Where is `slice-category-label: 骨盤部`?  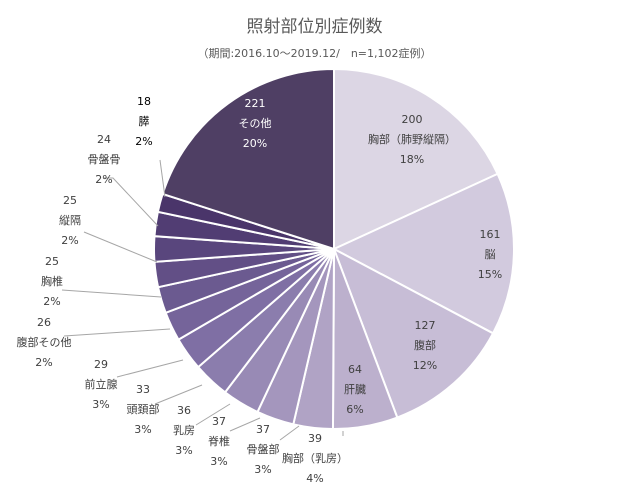 slice-category-label: 骨盤部 is located at coordinates (263, 449).